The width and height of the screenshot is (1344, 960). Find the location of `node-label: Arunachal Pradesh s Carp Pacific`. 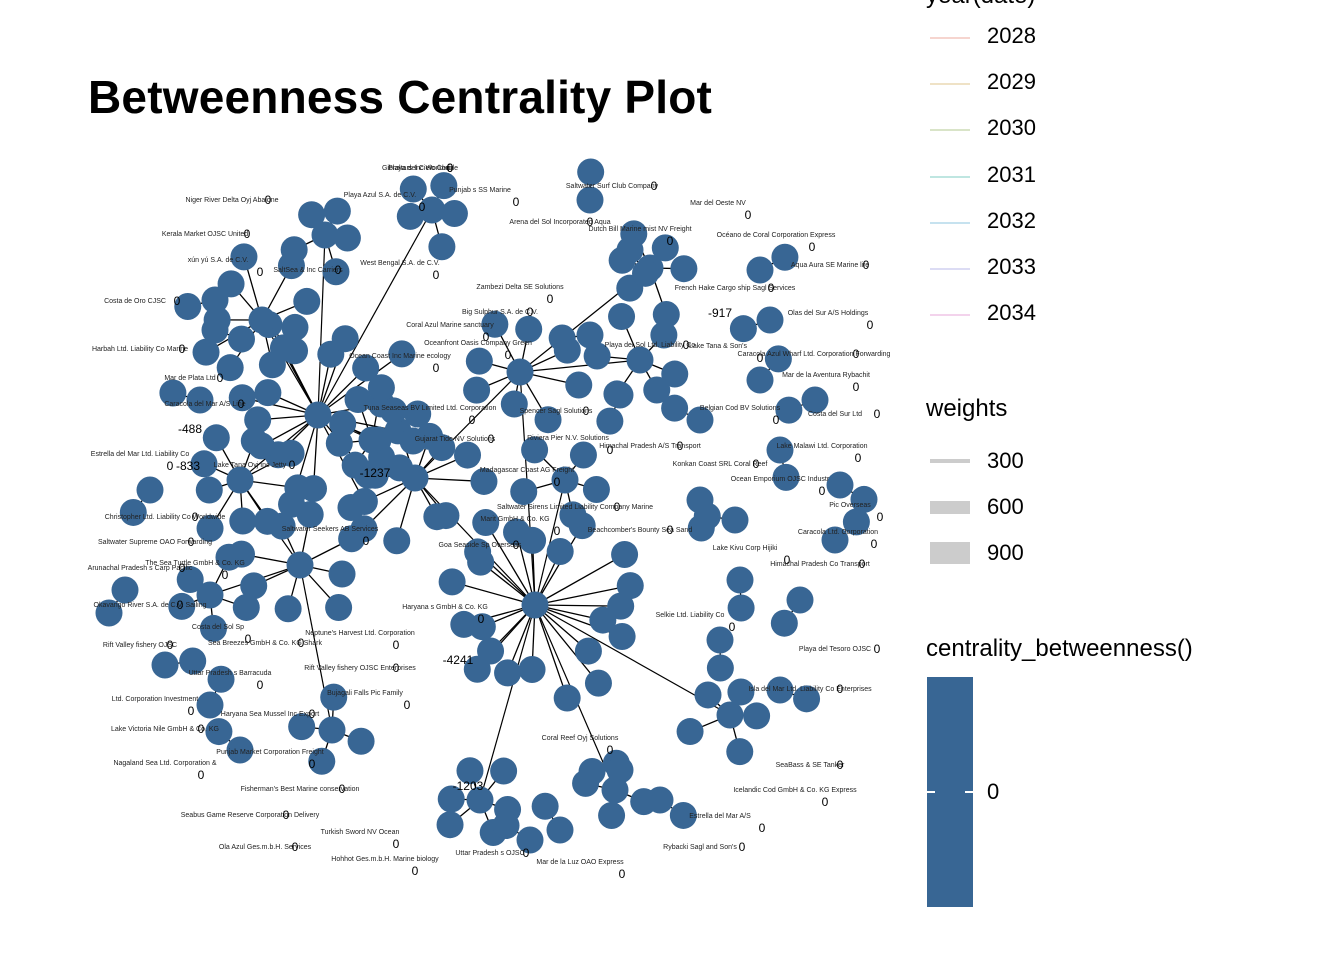

node-label: Arunachal Pradesh s Carp Pacific is located at coordinates (140, 568).